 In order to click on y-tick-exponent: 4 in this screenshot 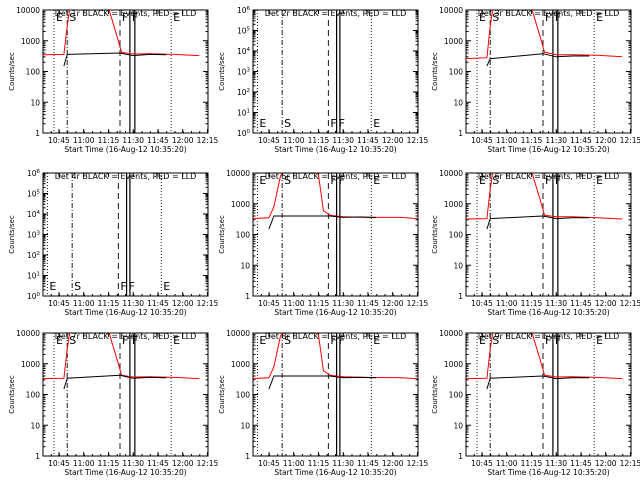, I will do `click(249, 50)`.